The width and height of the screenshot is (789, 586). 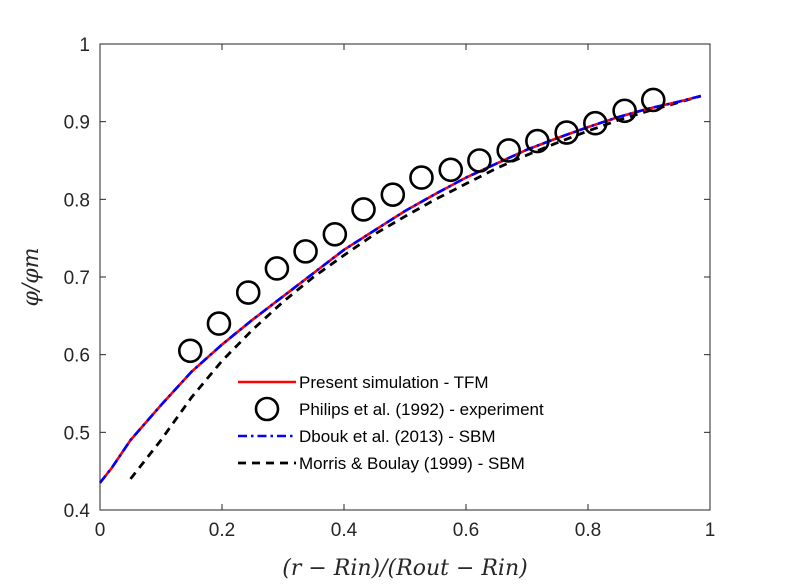 I want to click on x-tick-label: 0.6, so click(x=466, y=530).